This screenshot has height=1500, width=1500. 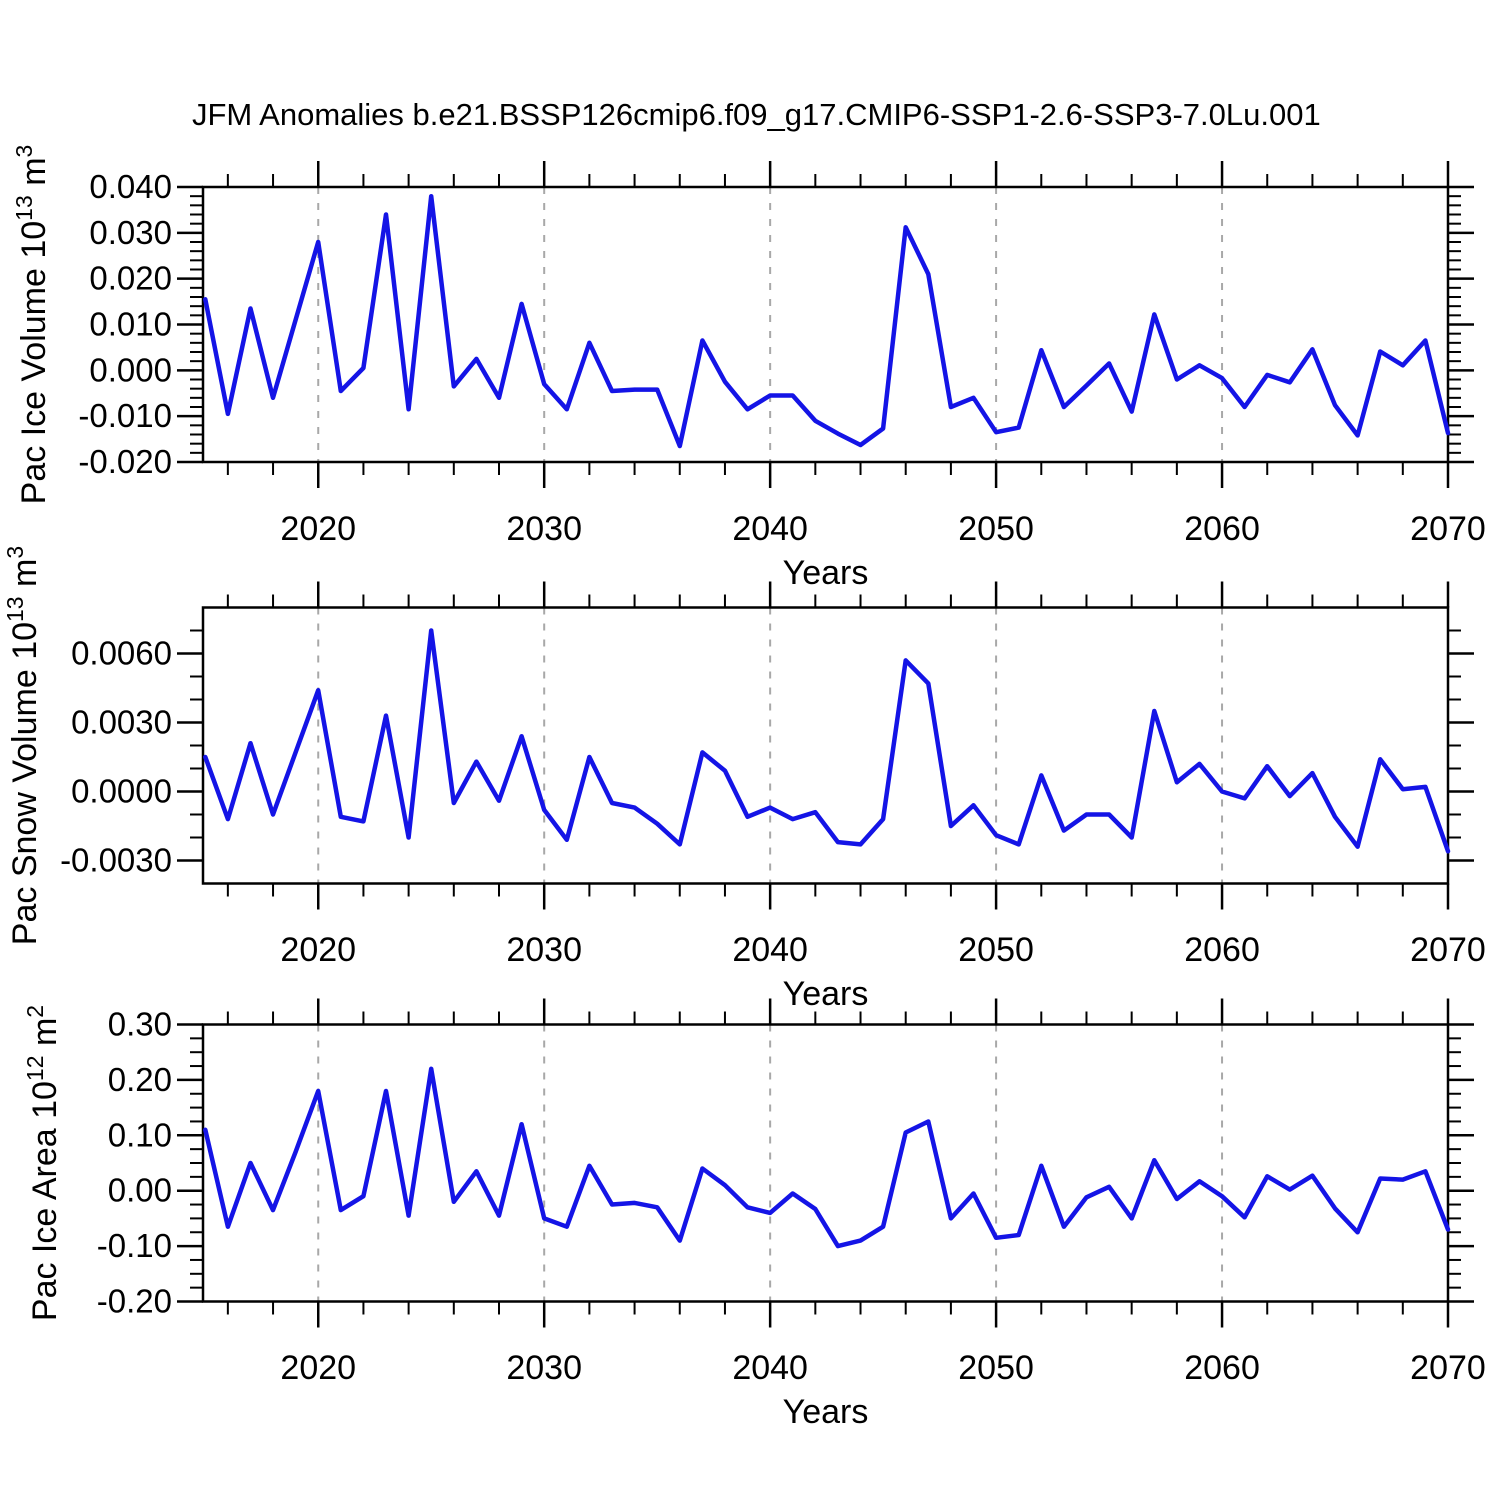 I want to click on panel-3-series-line, so click(x=827, y=1157).